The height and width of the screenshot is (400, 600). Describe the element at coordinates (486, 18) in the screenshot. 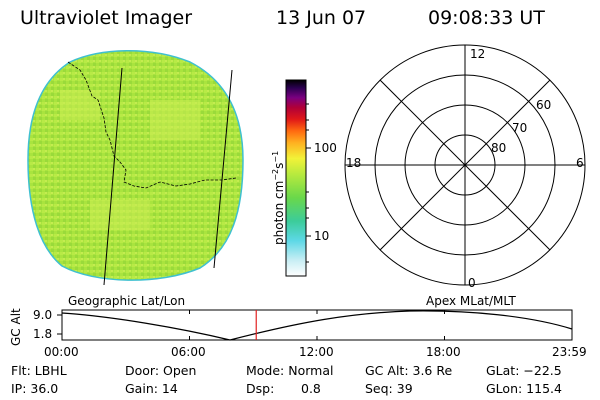

I see `time-label: 09:08:33 UT` at that location.